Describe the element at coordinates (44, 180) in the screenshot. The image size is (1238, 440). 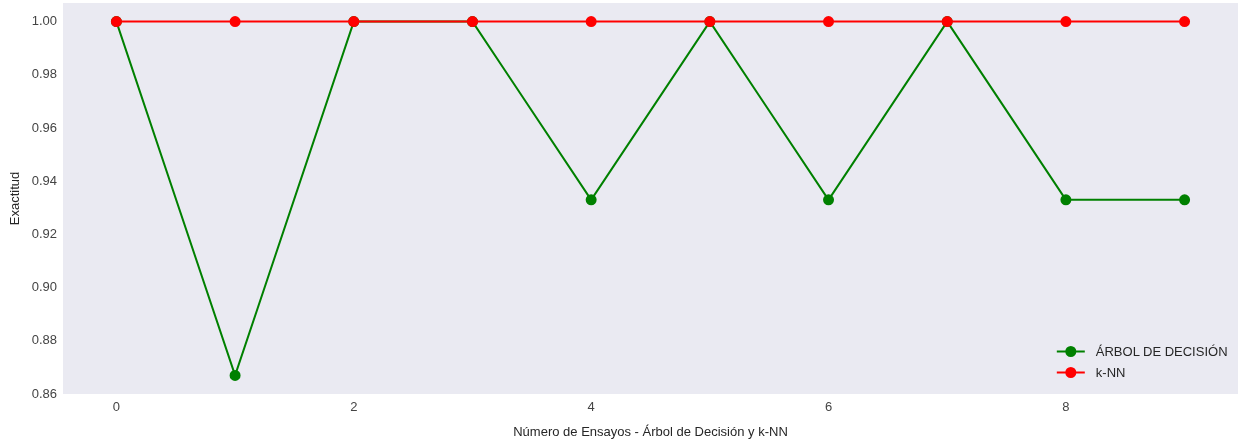
I see `y-tick-label: 0.94` at that location.